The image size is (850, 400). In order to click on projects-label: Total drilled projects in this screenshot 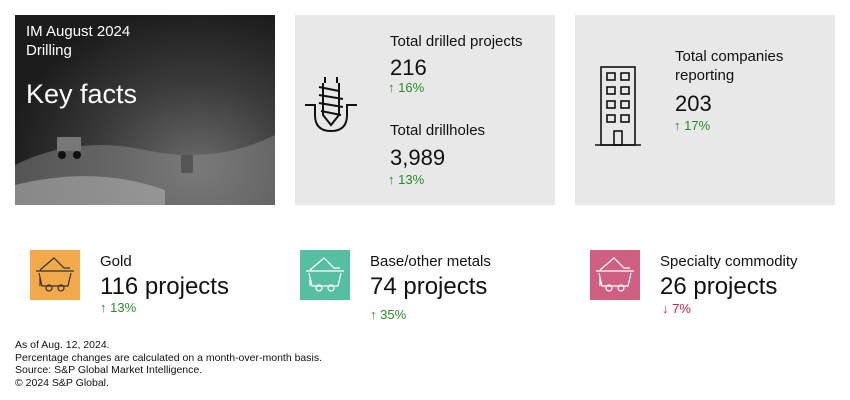, I will do `click(456, 41)`.